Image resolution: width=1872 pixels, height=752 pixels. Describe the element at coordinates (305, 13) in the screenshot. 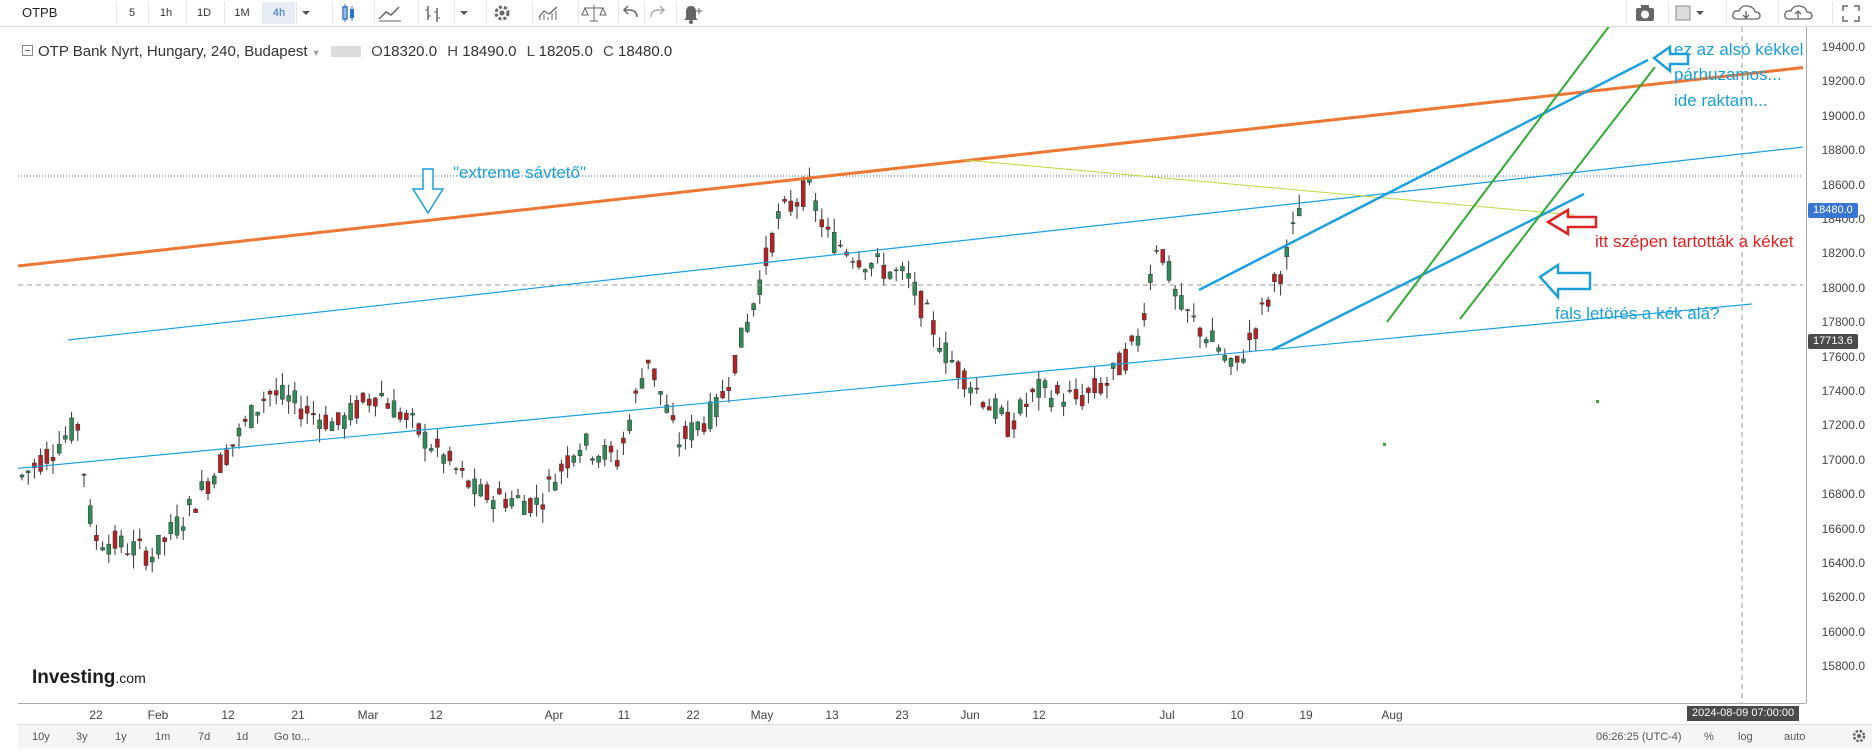

I see `chevron-down-icon` at that location.